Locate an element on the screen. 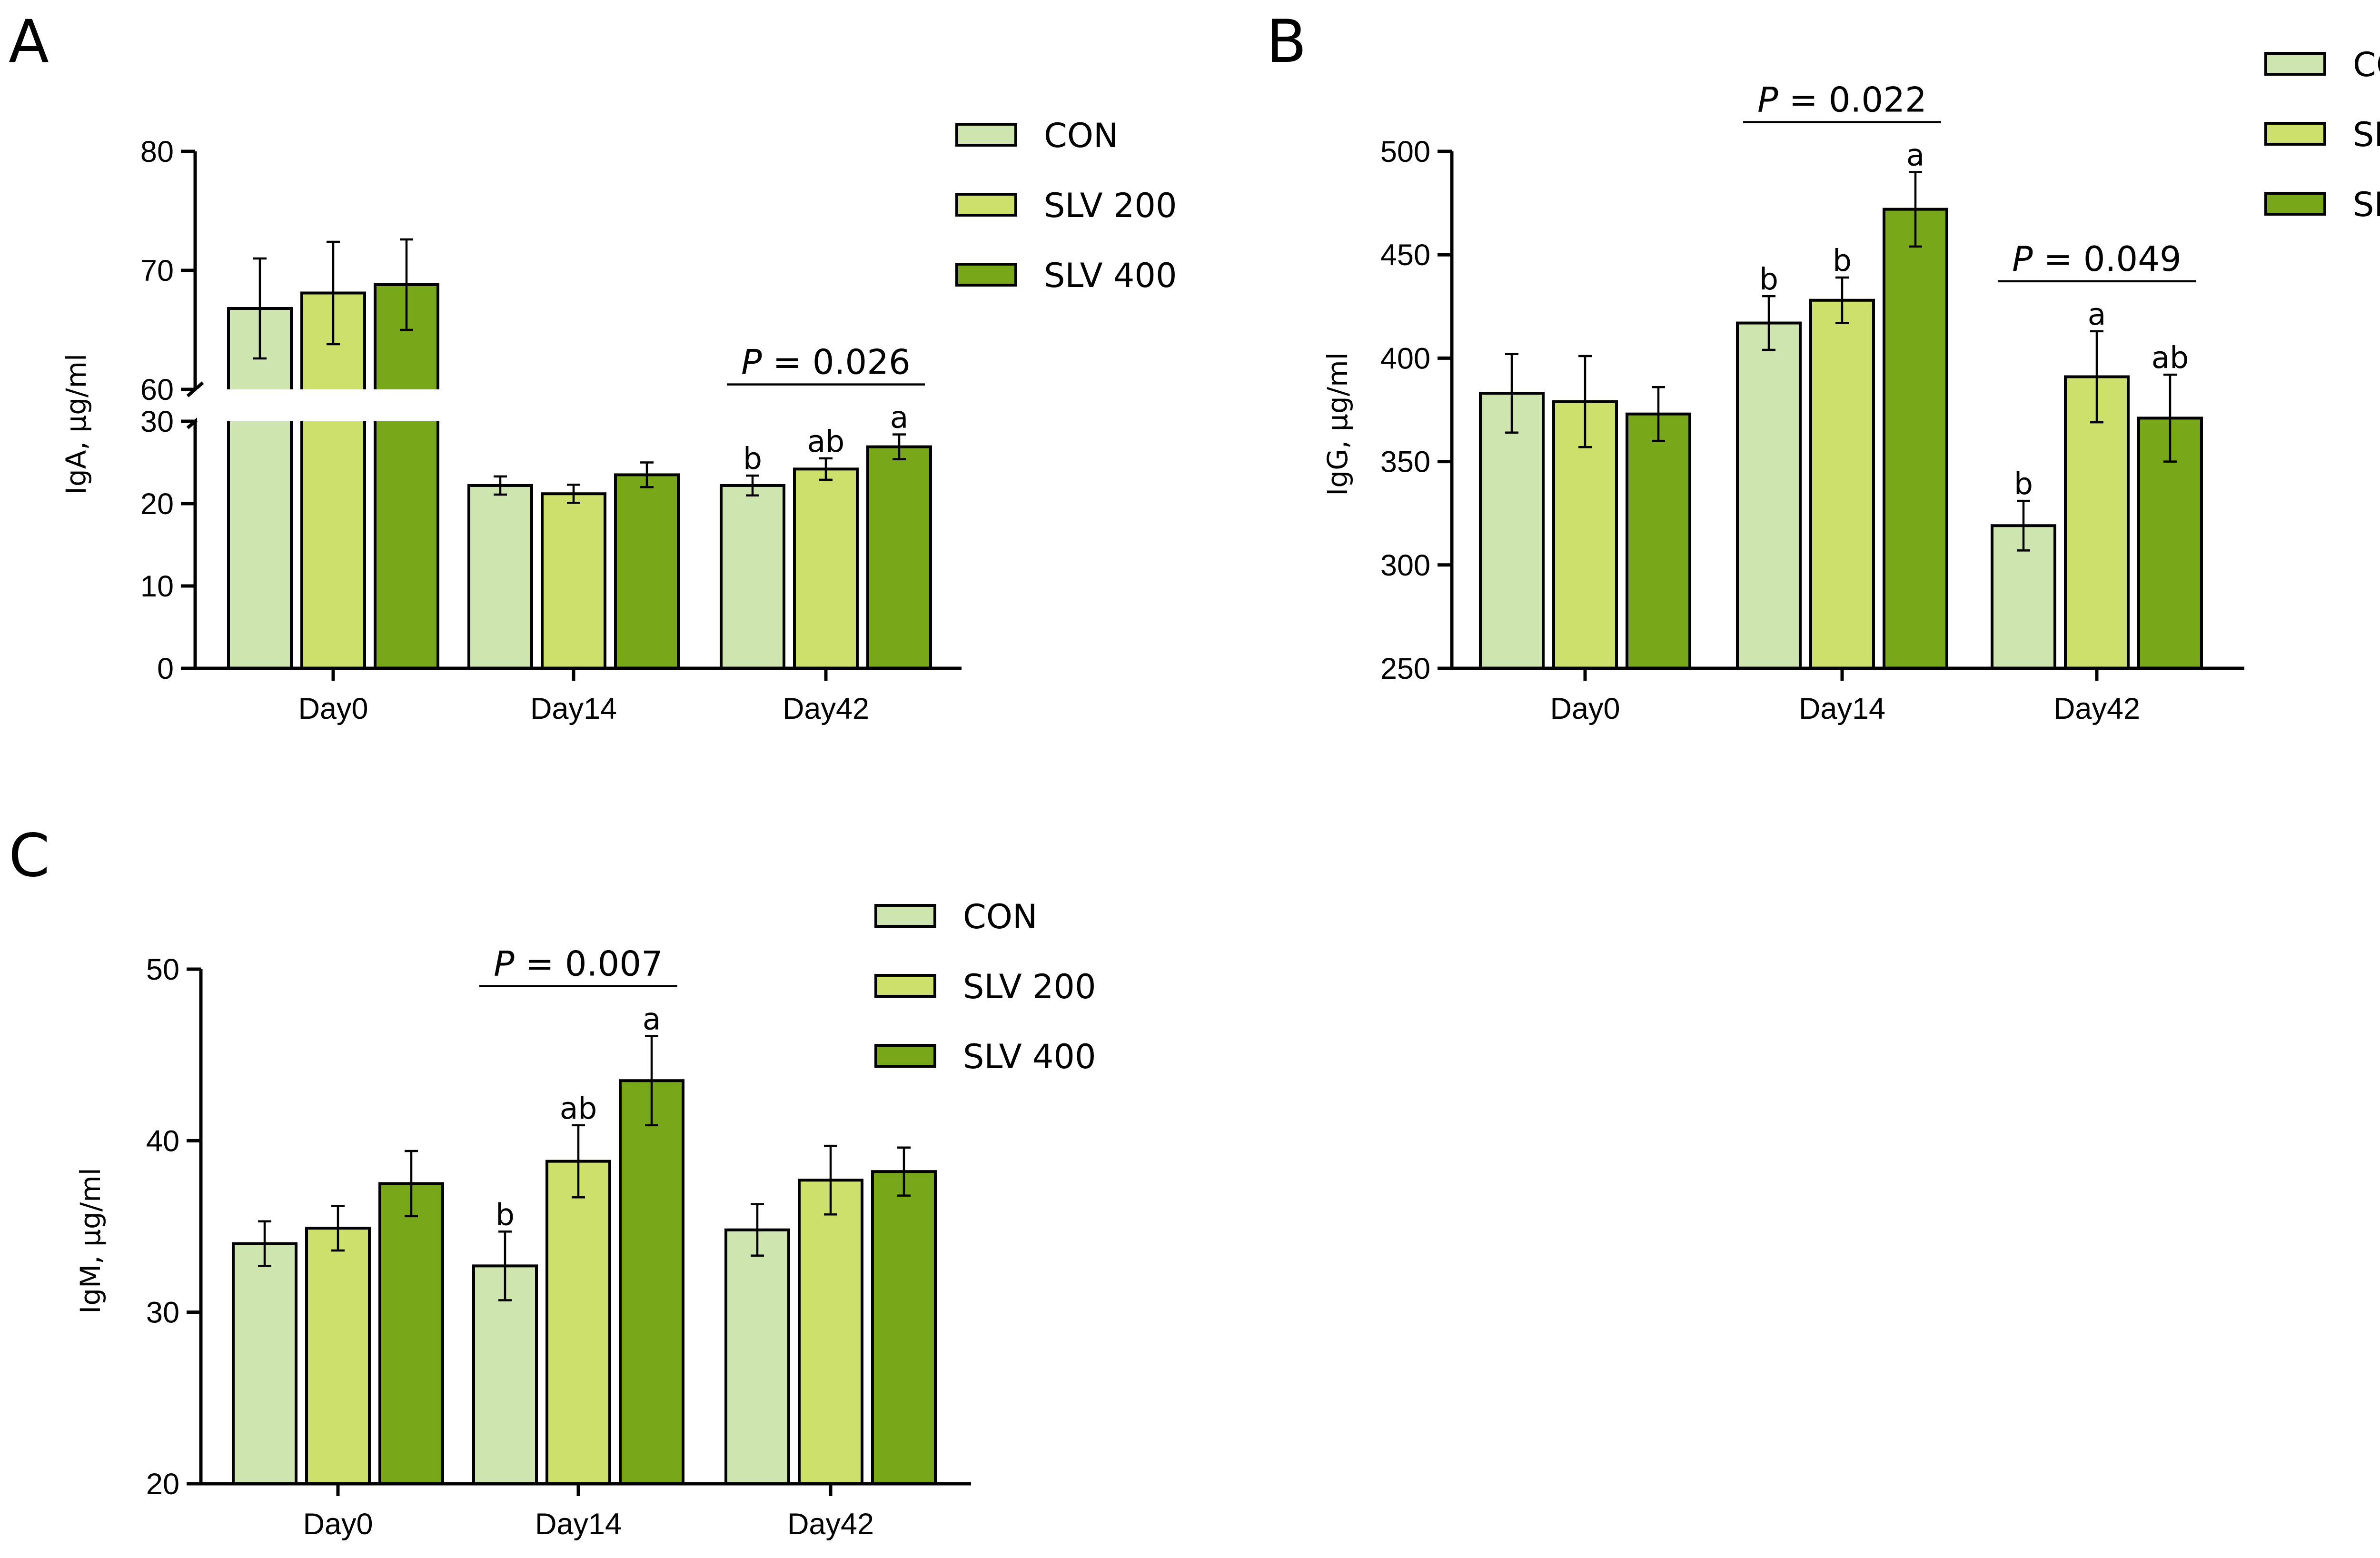 The image size is (2380, 1558). y-tick-label: 80 is located at coordinates (157, 152).